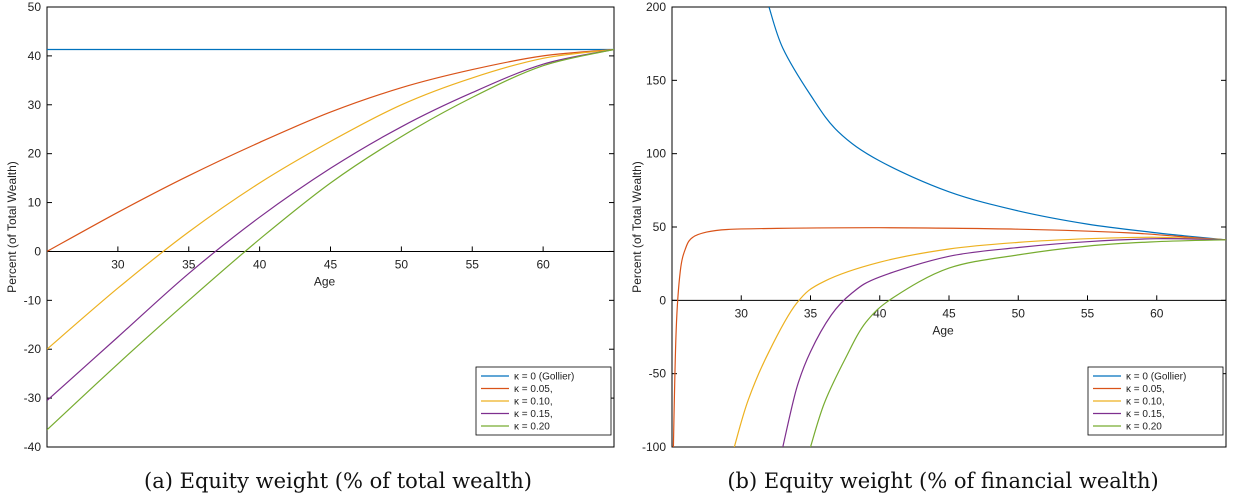 This screenshot has width=1234, height=501. I want to click on y-tick-label: -20, so click(33, 349).